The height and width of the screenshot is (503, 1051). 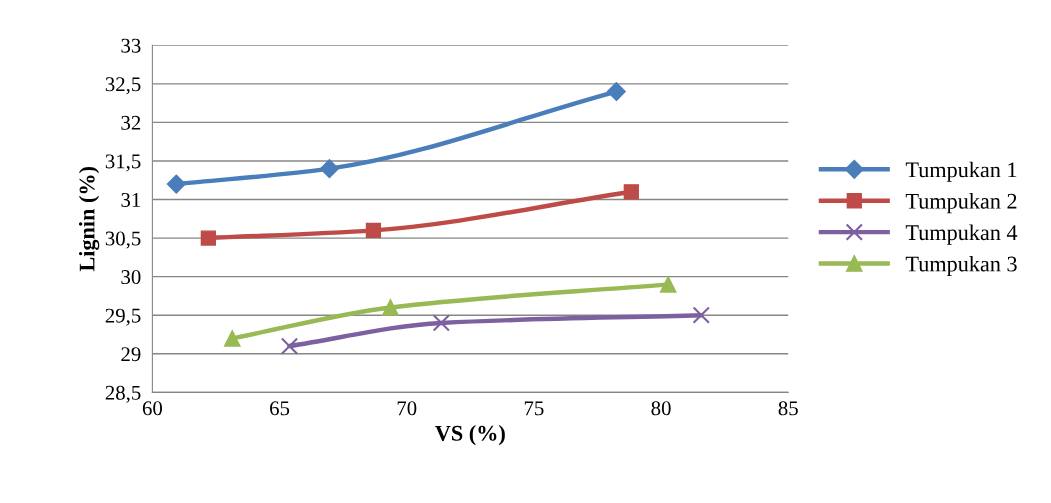 What do you see at coordinates (131, 354) in the screenshot?
I see `y-tick-label: 29` at bounding box center [131, 354].